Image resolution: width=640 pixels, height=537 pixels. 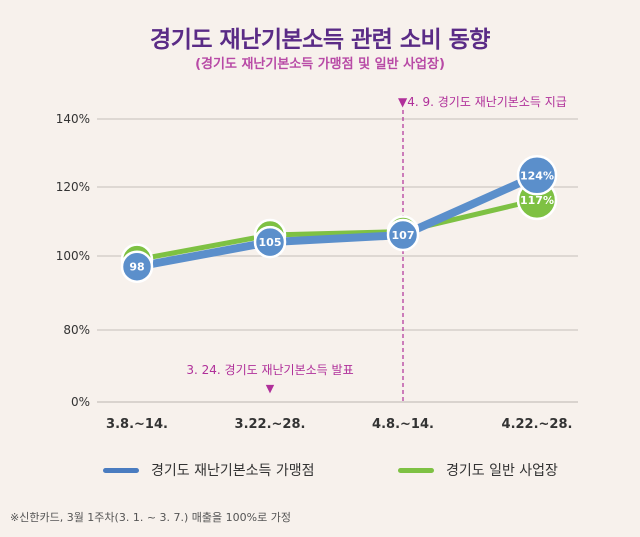 I want to click on series-line-green, so click(x=337, y=230).